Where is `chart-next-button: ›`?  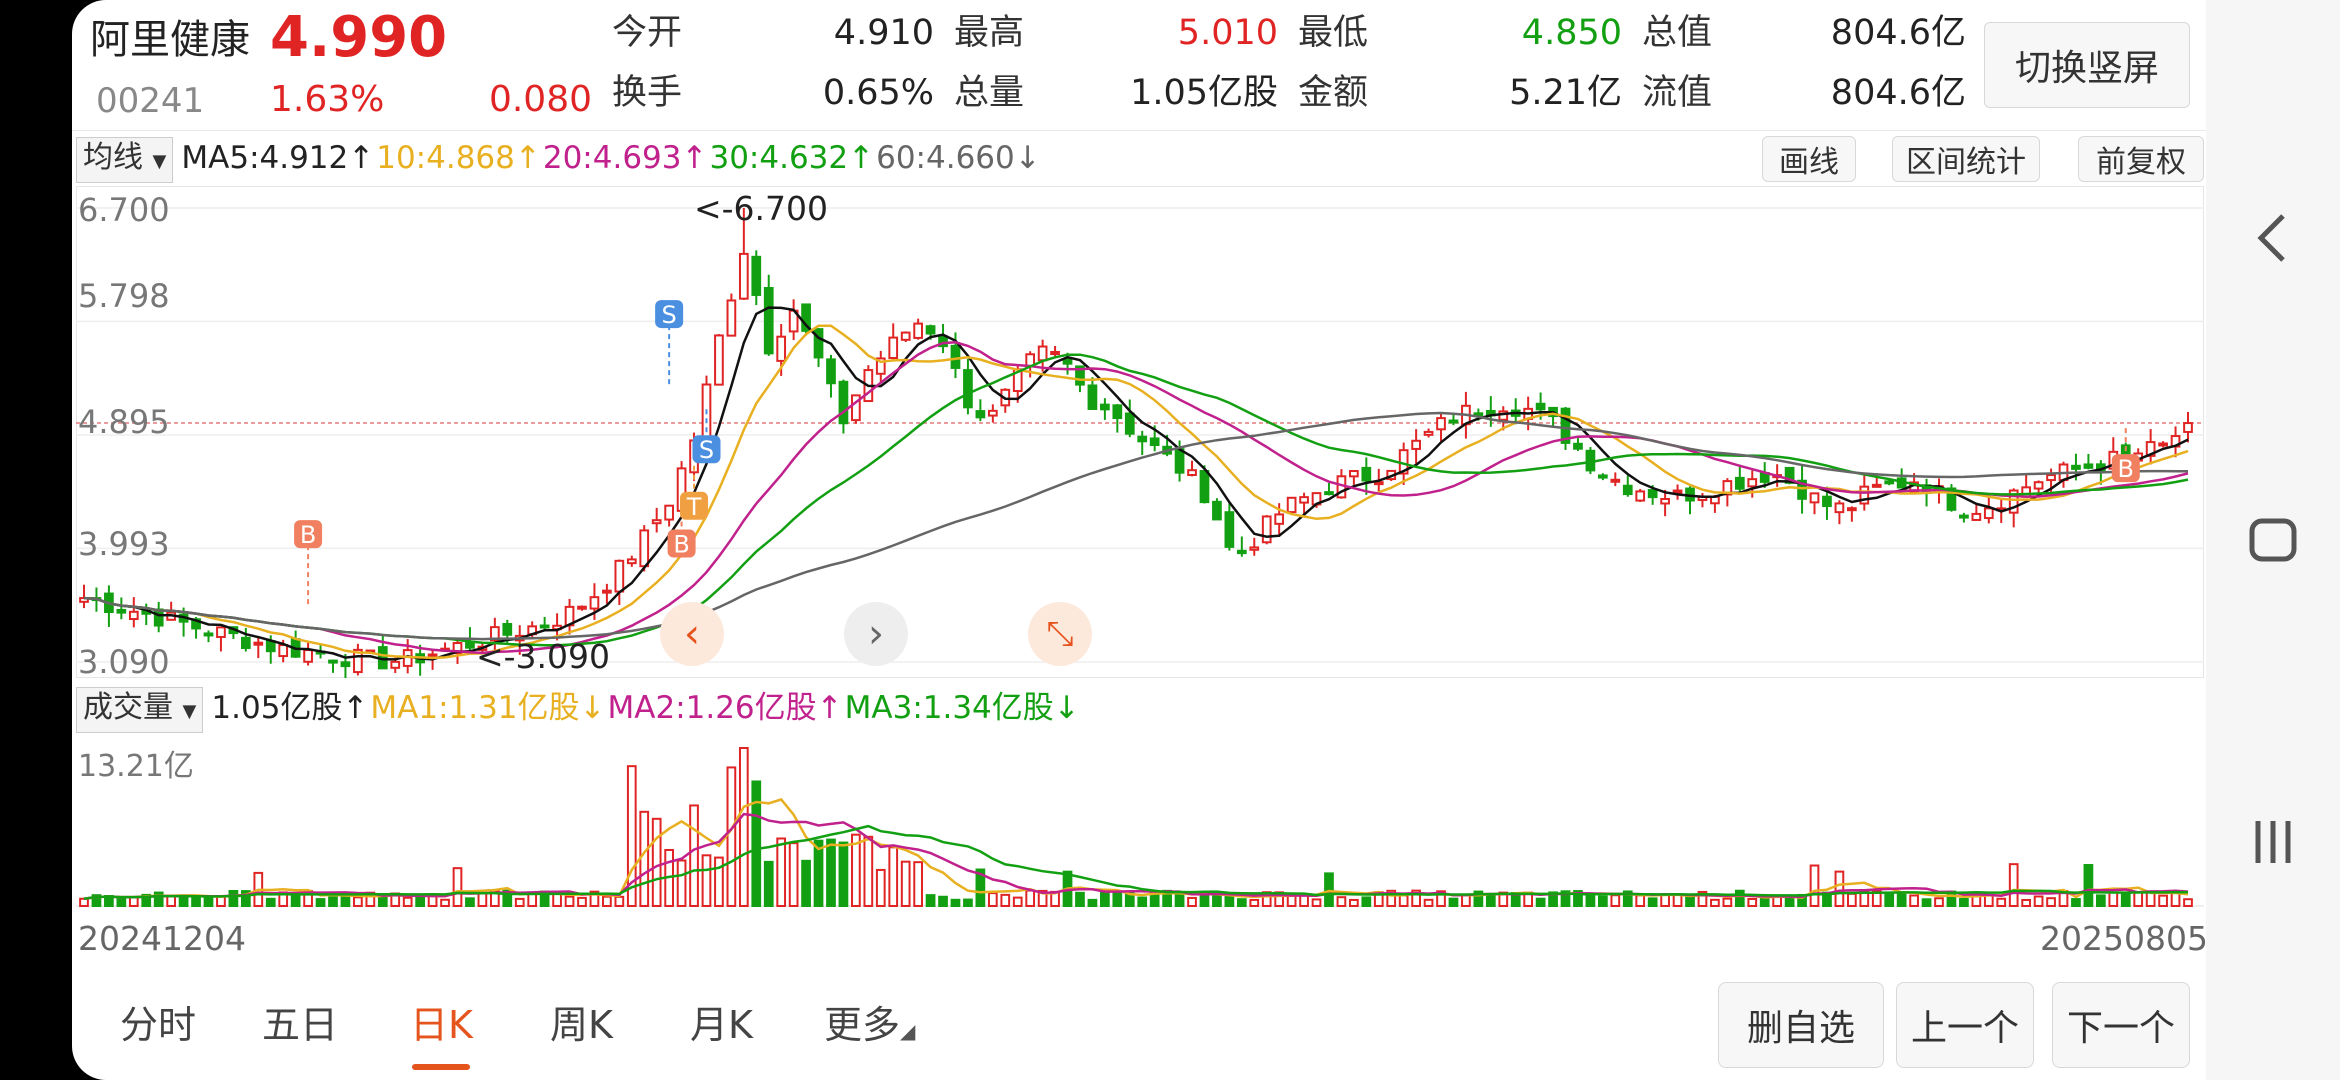 chart-next-button: › is located at coordinates (876, 634).